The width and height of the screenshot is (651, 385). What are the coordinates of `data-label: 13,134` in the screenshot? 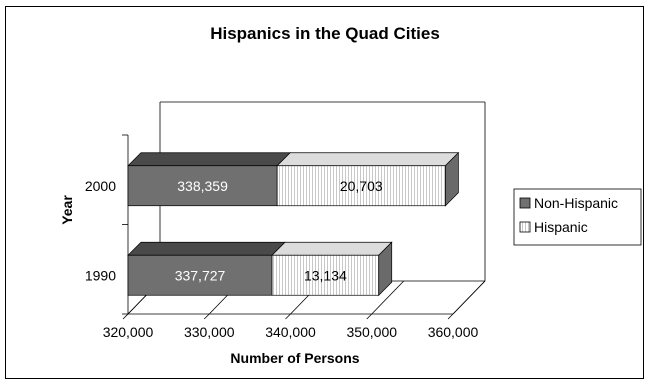 It's located at (325, 275).